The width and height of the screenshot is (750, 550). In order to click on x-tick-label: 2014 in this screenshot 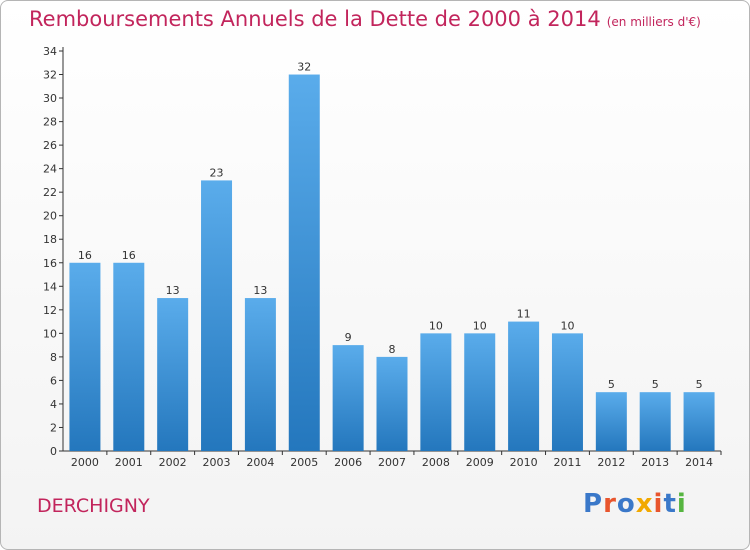, I will do `click(699, 462)`.